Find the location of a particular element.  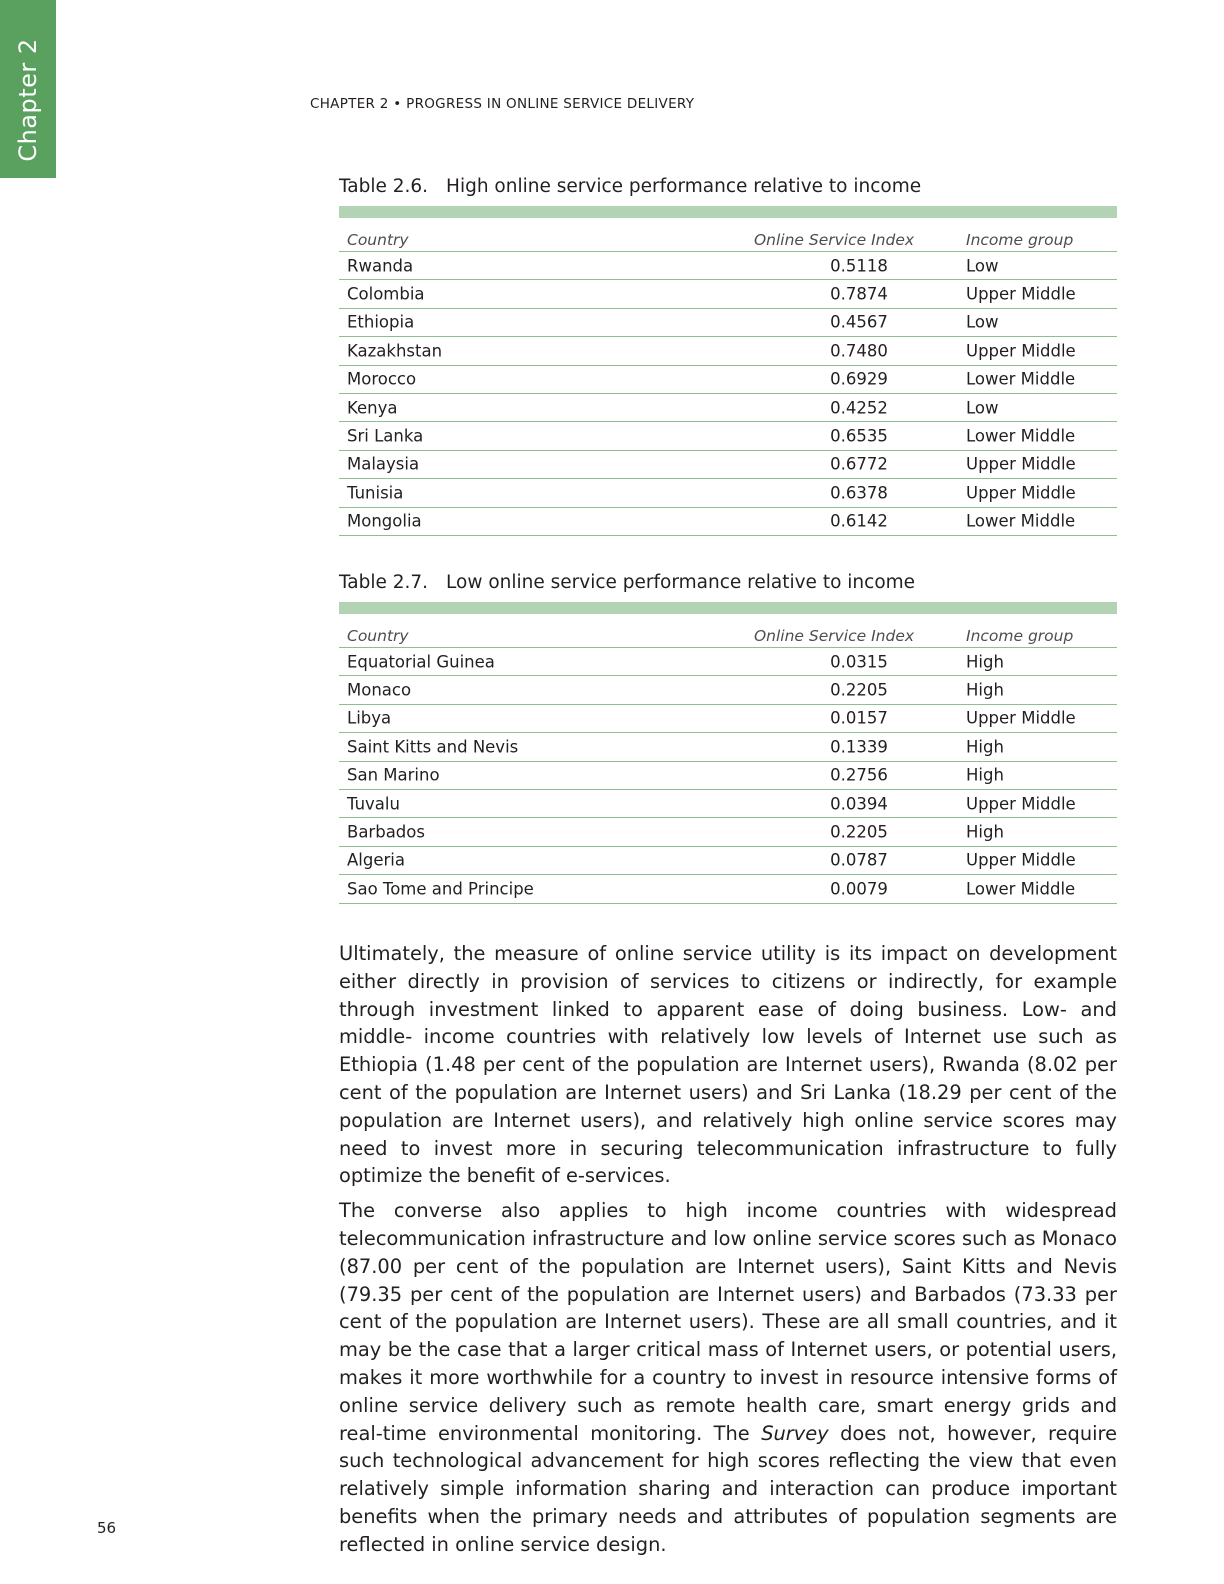

table-row: Algeria 0.0787 Upper Middle is located at coordinates (728, 861).